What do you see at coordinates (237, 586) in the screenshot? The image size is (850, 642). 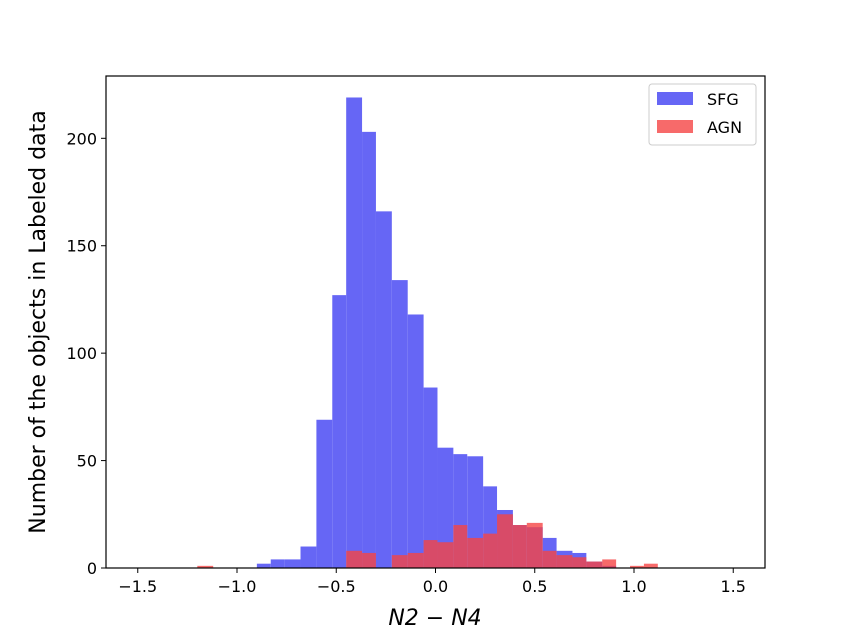 I see `x-tick-label: −1.0` at bounding box center [237, 586].